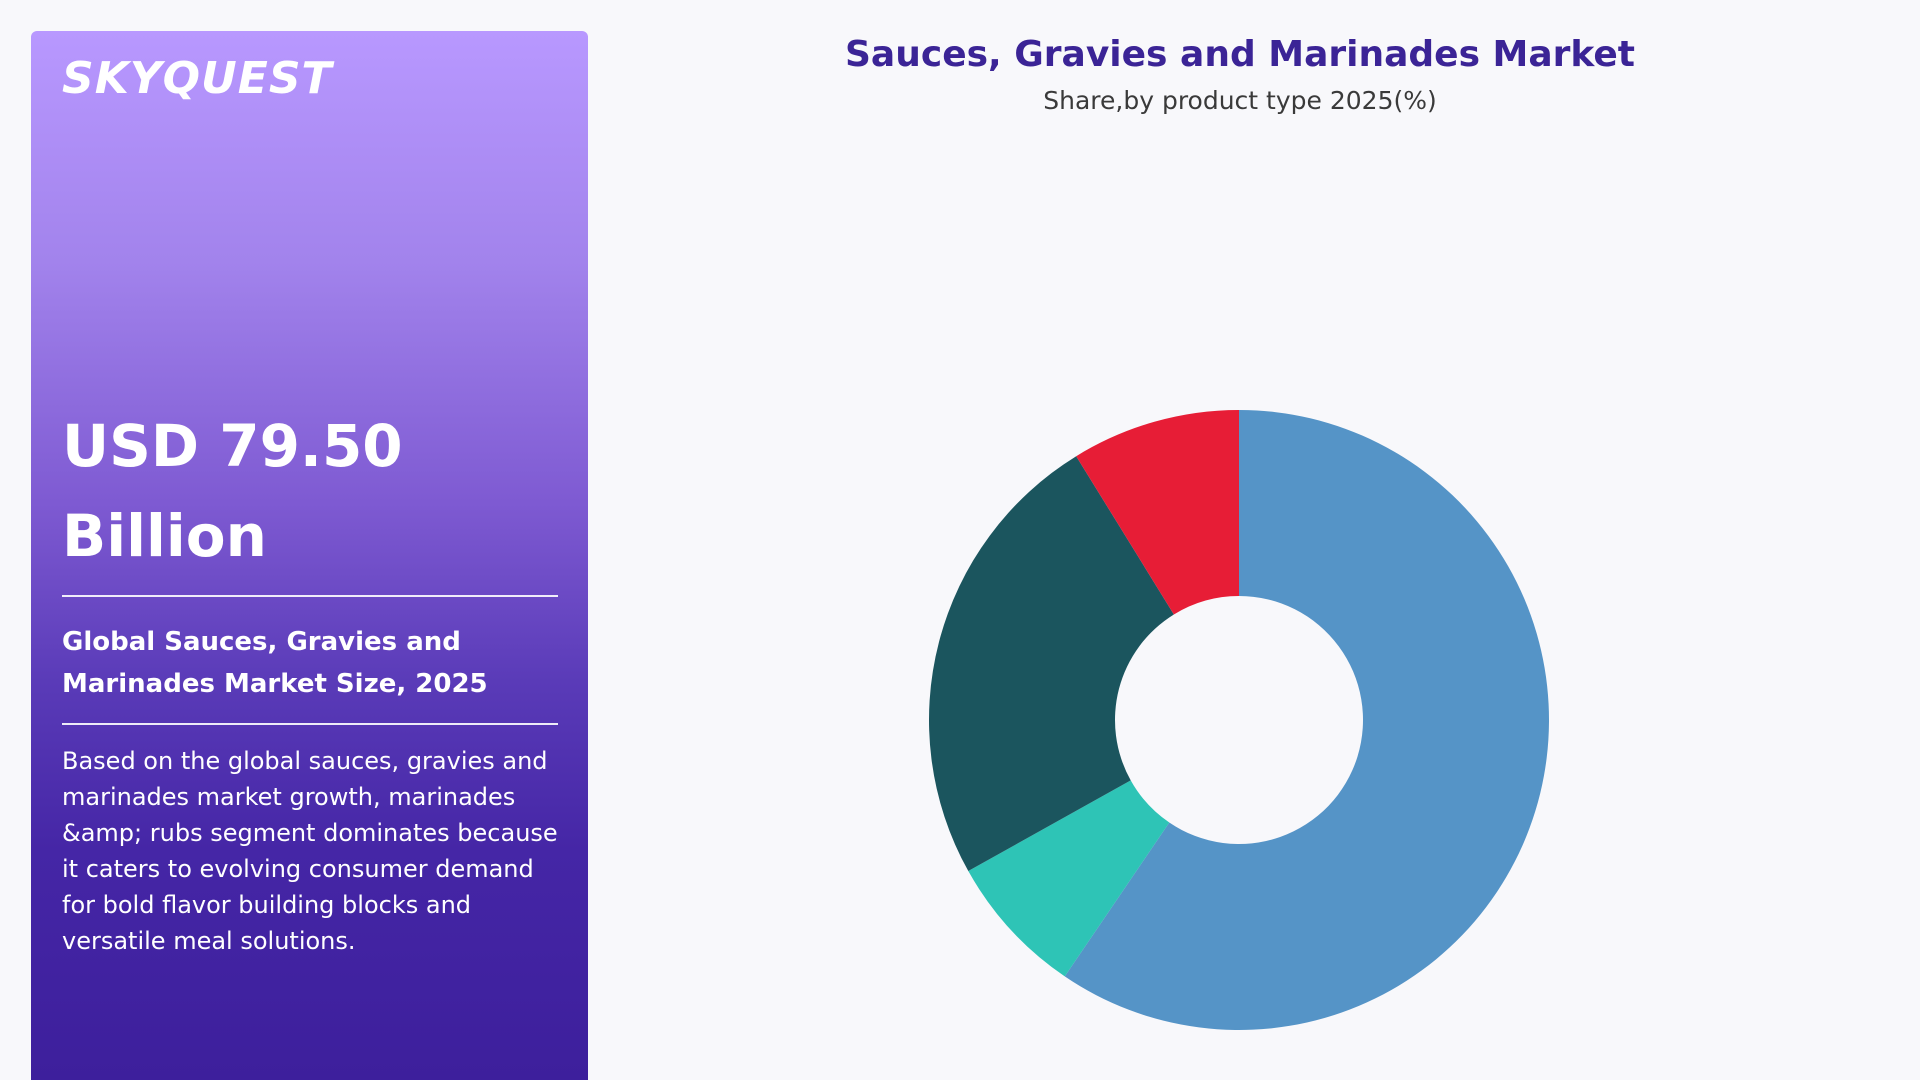 The width and height of the screenshot is (1920, 1080). What do you see at coordinates (164, 536) in the screenshot?
I see `market-size-unit: Billion` at bounding box center [164, 536].